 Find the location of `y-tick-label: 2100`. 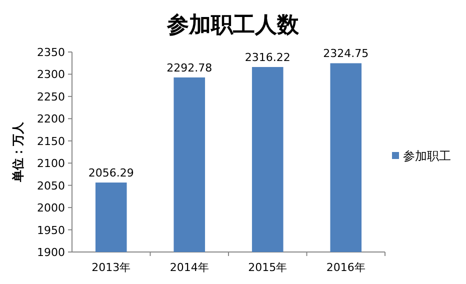

y-tick-label: 2100 is located at coordinates (51, 163).